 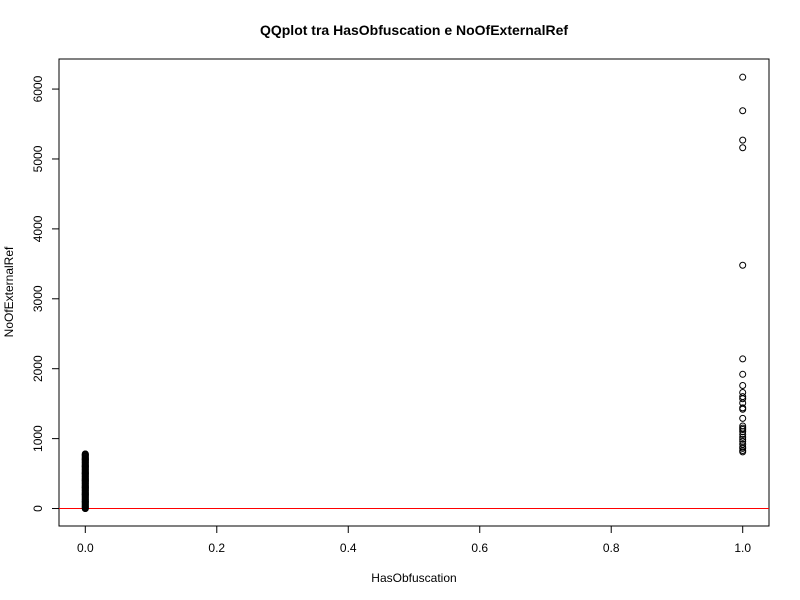 I want to click on y-axis: 0 1000 2000 3000 4000 5000 6000, so click(x=45, y=293).